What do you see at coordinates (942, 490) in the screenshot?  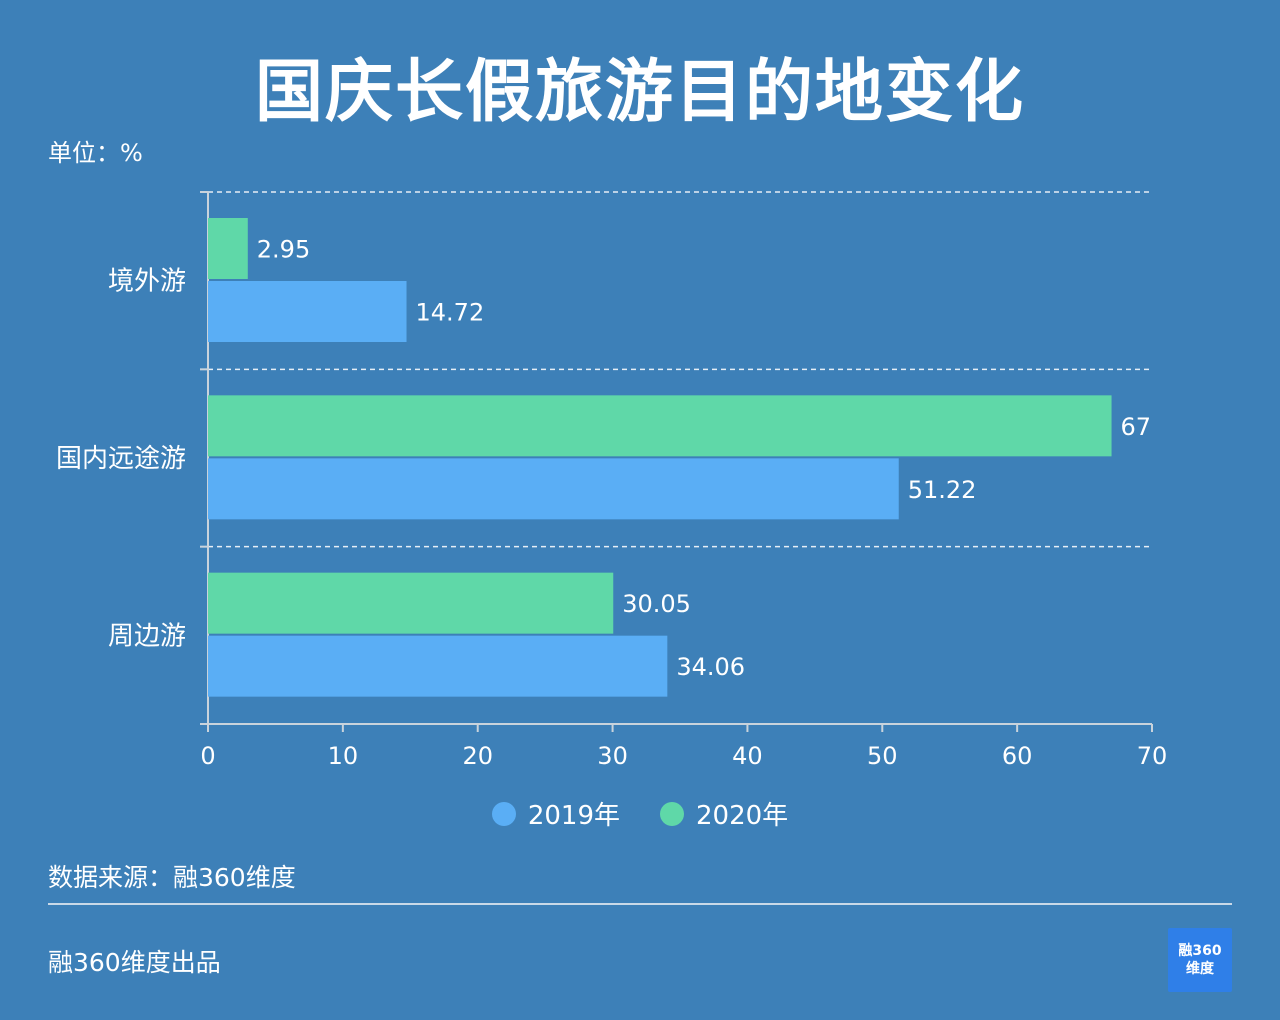 I see `data-label: 51.22` at bounding box center [942, 490].